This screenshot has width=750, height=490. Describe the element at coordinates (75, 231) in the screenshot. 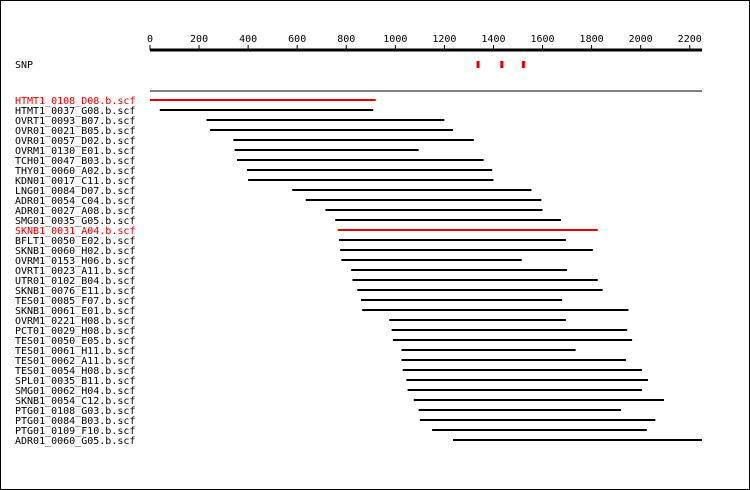

I see `read-label: SKNB1_0031_A04.b.scf` at that location.